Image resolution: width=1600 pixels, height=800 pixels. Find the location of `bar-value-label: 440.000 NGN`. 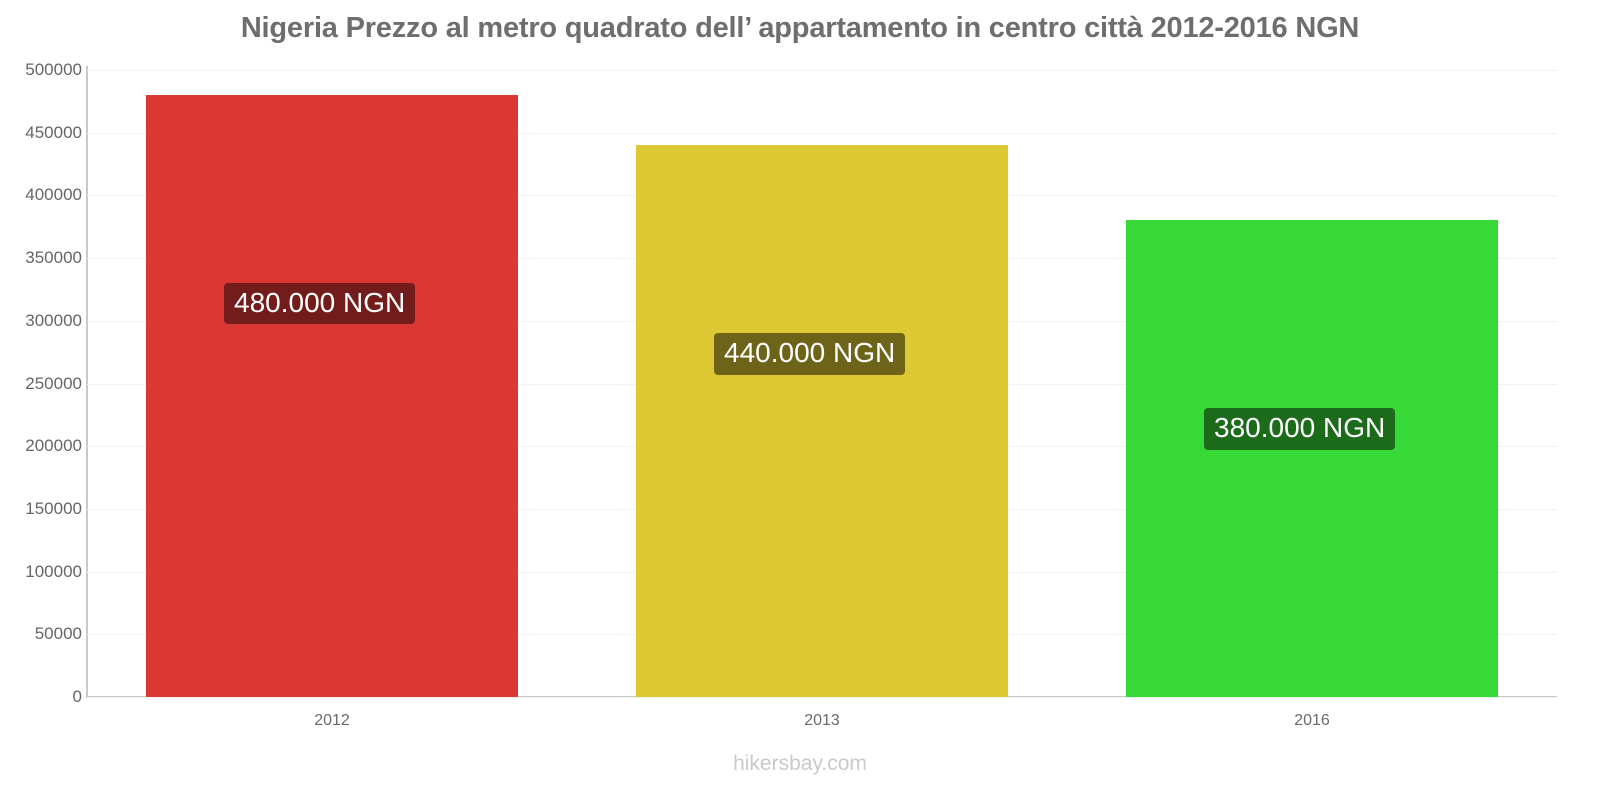

bar-value-label: 440.000 NGN is located at coordinates (810, 354).